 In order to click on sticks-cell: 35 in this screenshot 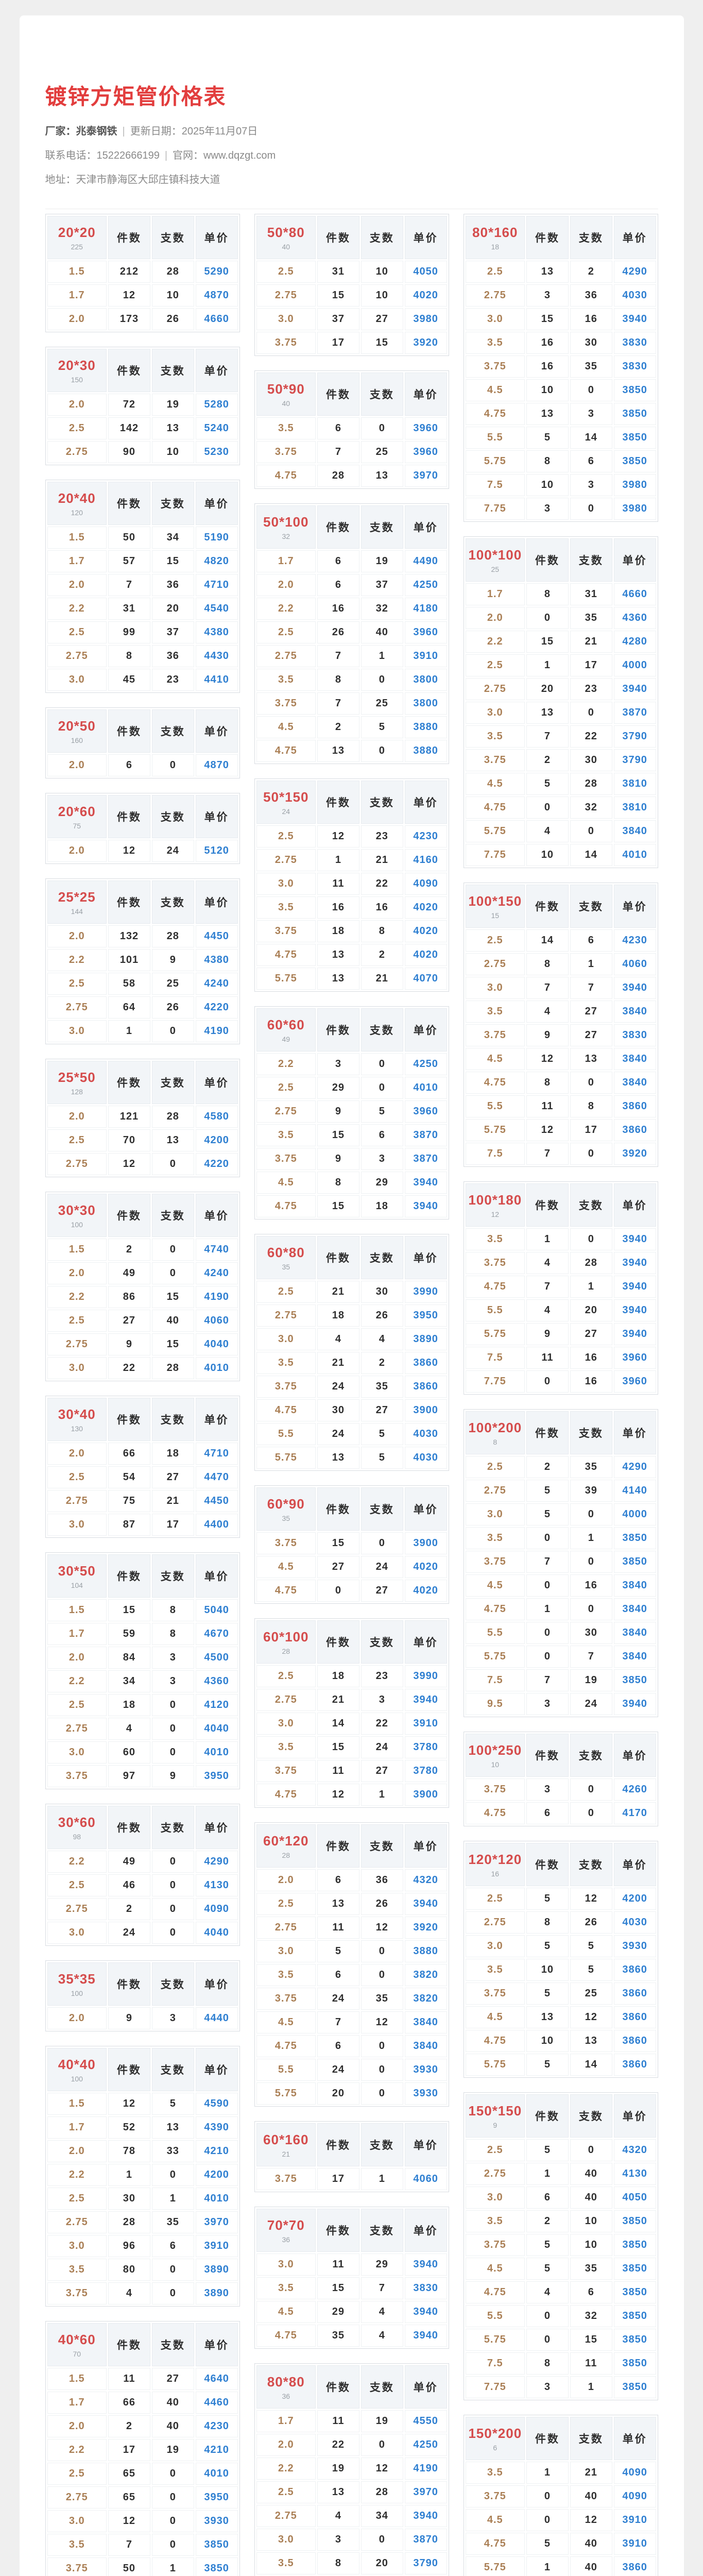, I will do `click(591, 366)`.